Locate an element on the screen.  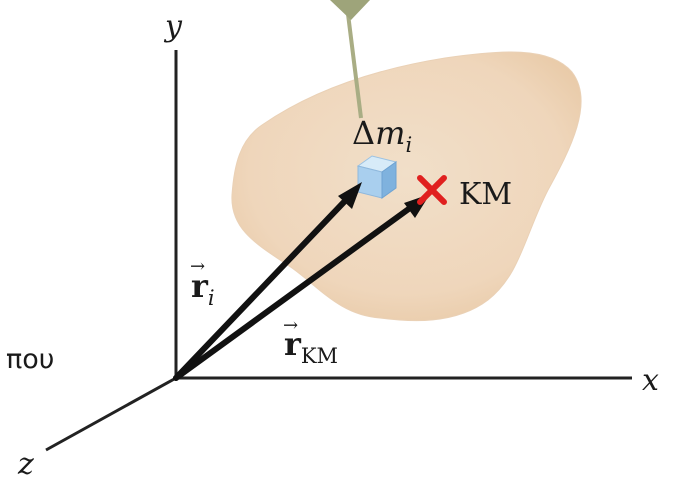
vector-r-cm-label: rKM is located at coordinates (311, 346).